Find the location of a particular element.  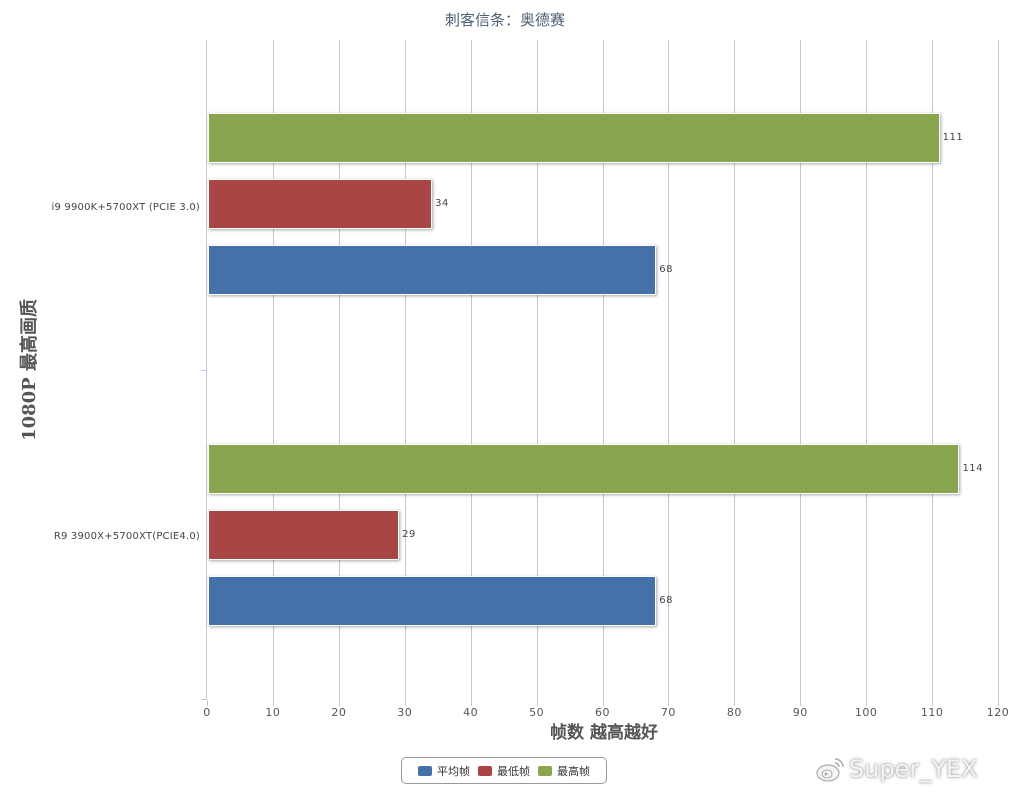

legend-swatch-green is located at coordinates (545, 770).